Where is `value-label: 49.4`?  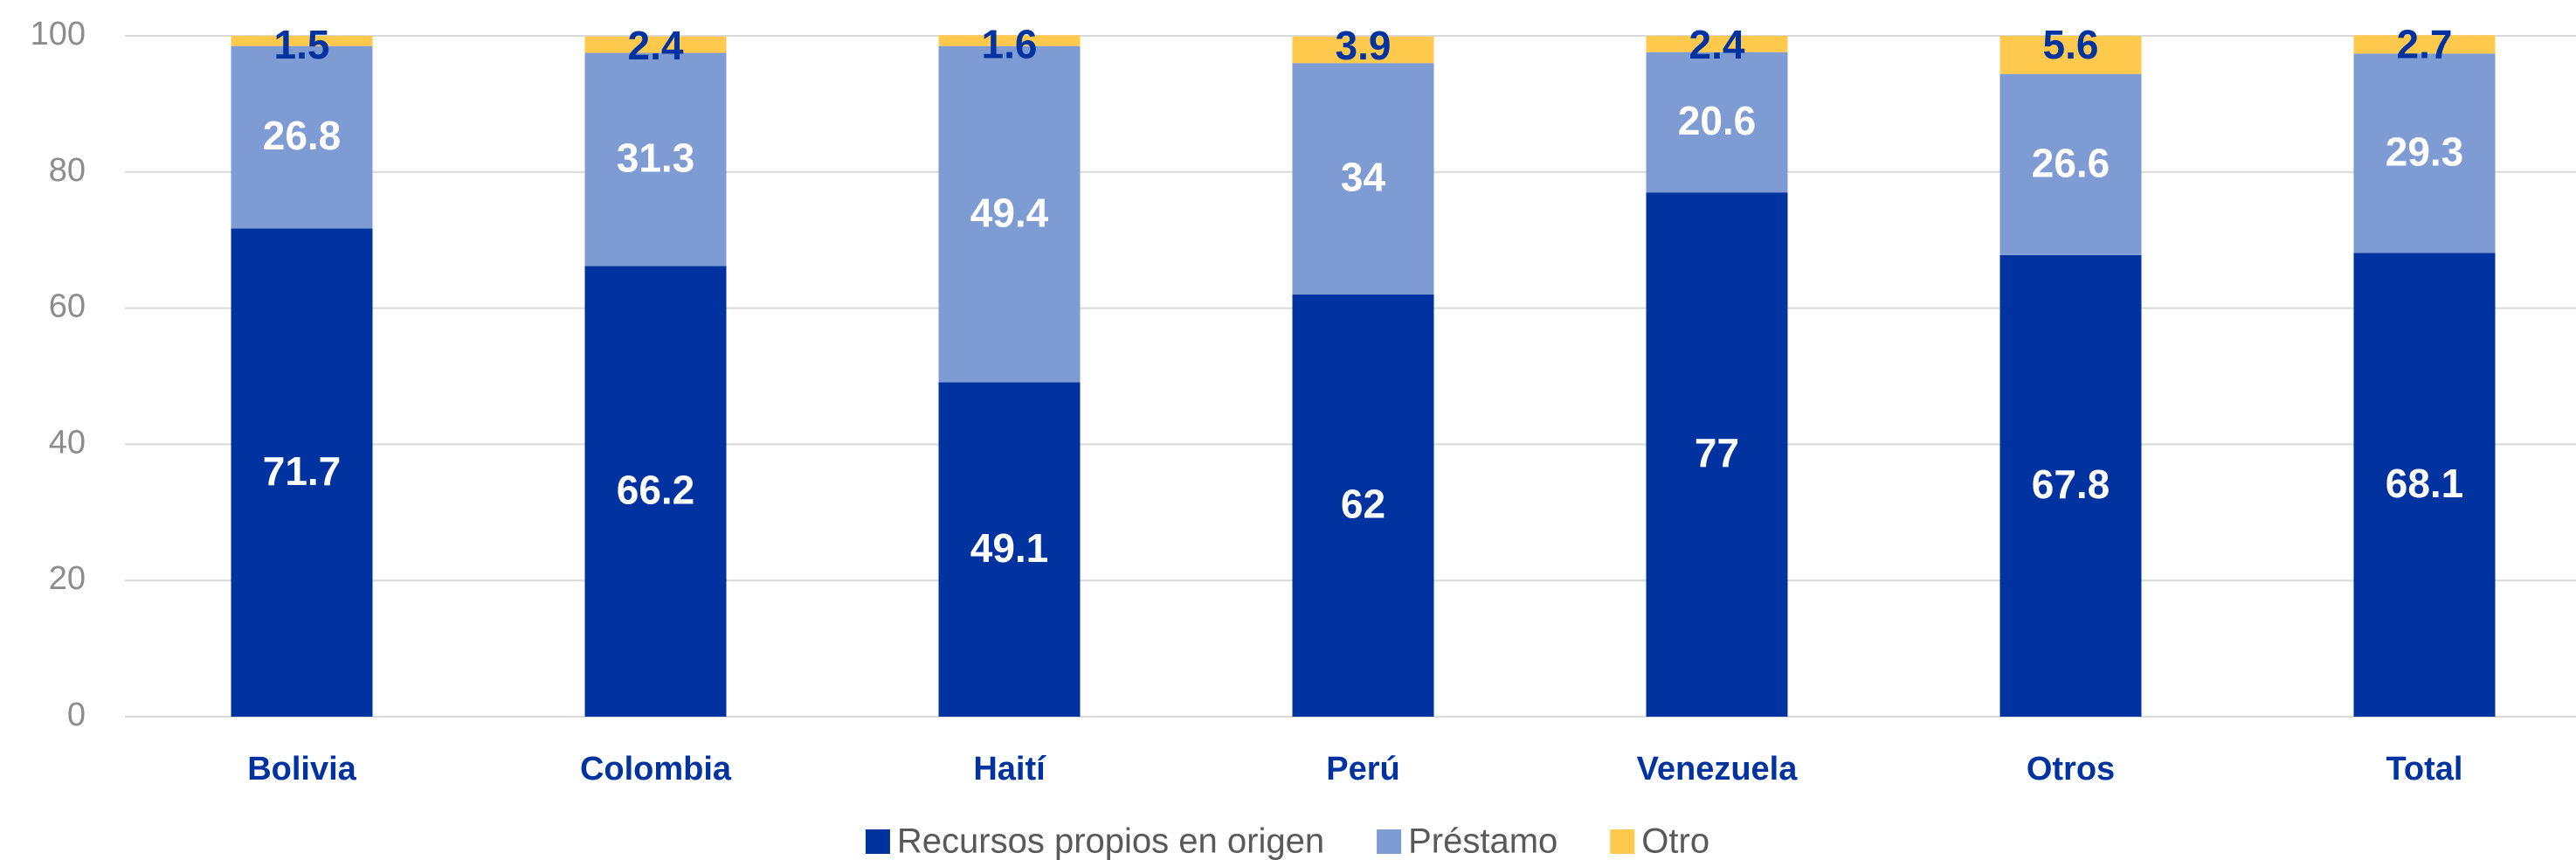
value-label: 49.4 is located at coordinates (1009, 212).